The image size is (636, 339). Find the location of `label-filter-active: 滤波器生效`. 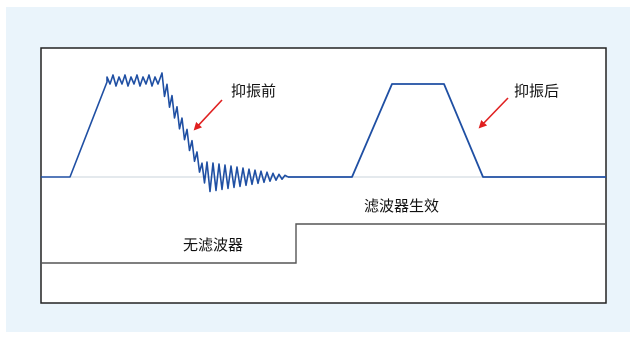

label-filter-active: 滤波器生效 is located at coordinates (401, 206).